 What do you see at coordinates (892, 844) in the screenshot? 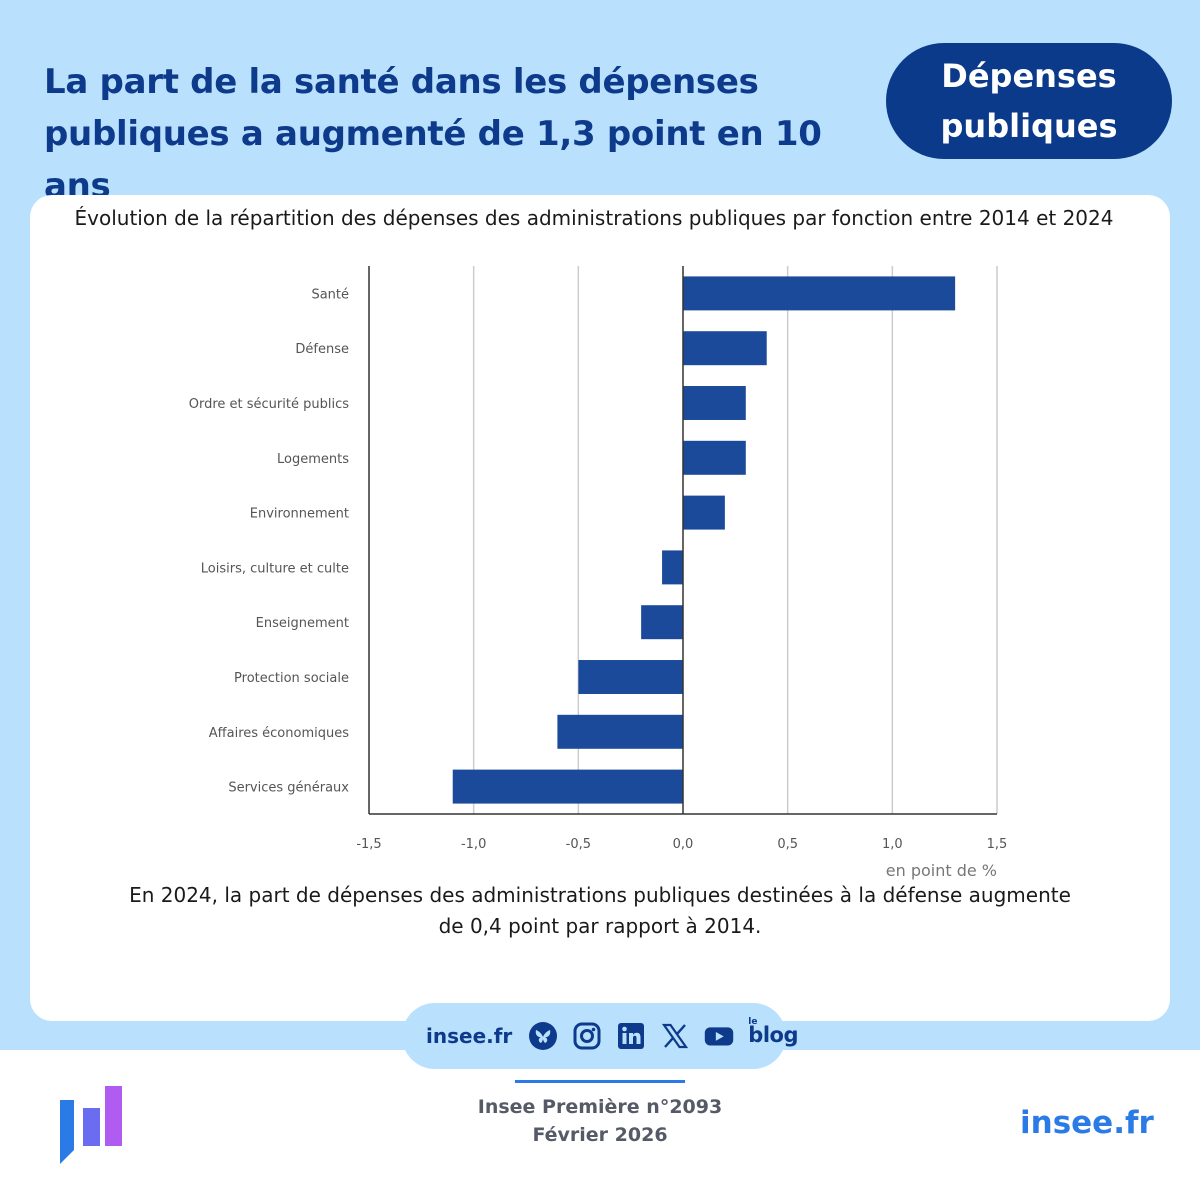
I see `x-tick-label: 1,0` at bounding box center [892, 844].